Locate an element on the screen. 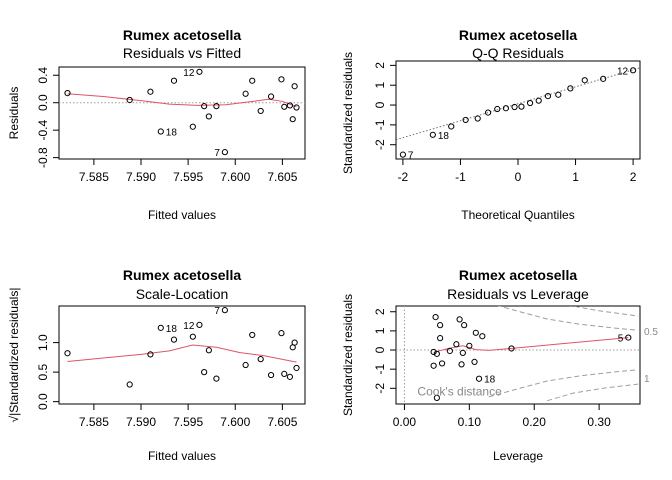  panel1-subtitle: Residuals vs Fitted is located at coordinates (182, 53).